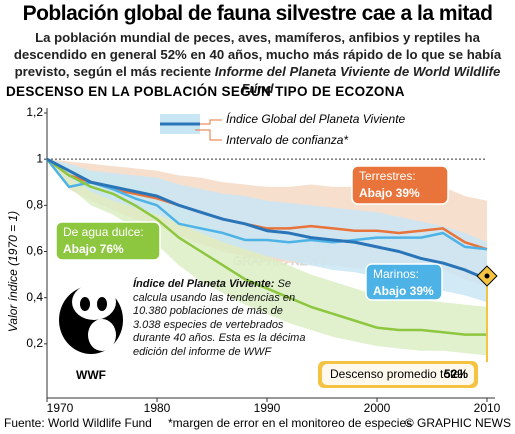  What do you see at coordinates (487, 408) in the screenshot?
I see `x-tick-label: 2010` at bounding box center [487, 408].